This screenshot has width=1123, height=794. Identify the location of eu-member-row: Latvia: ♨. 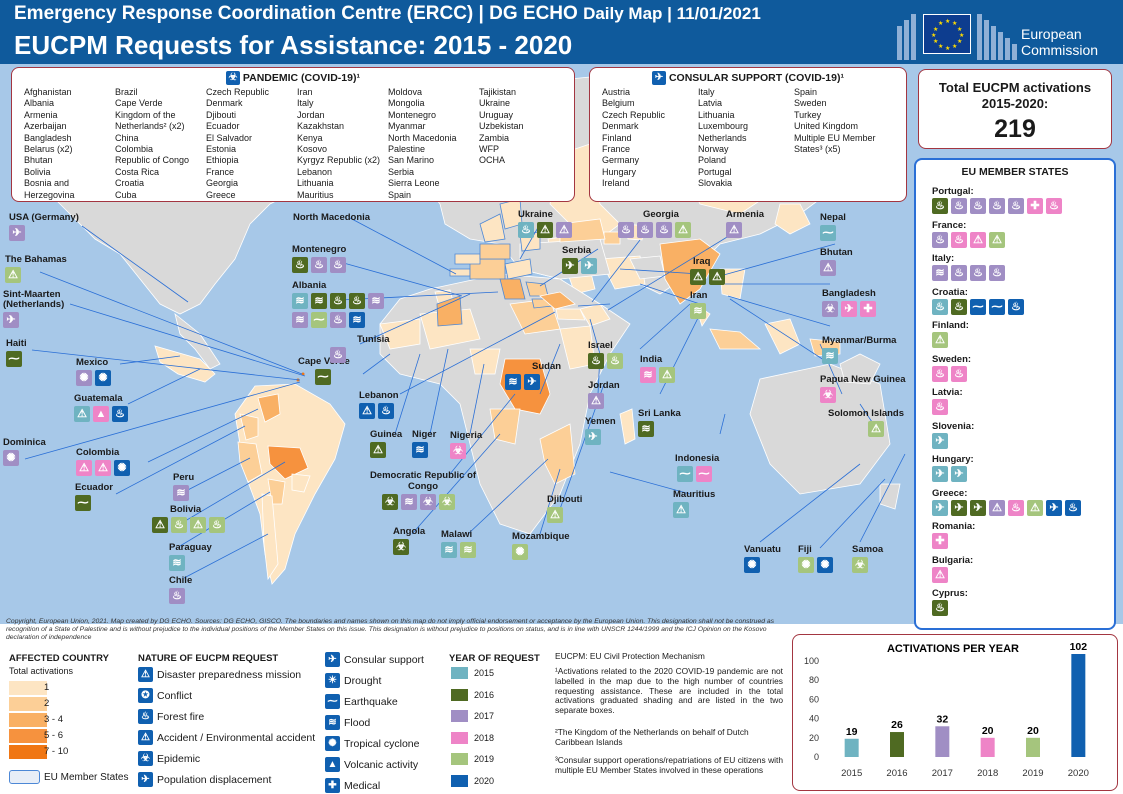
(947, 401).